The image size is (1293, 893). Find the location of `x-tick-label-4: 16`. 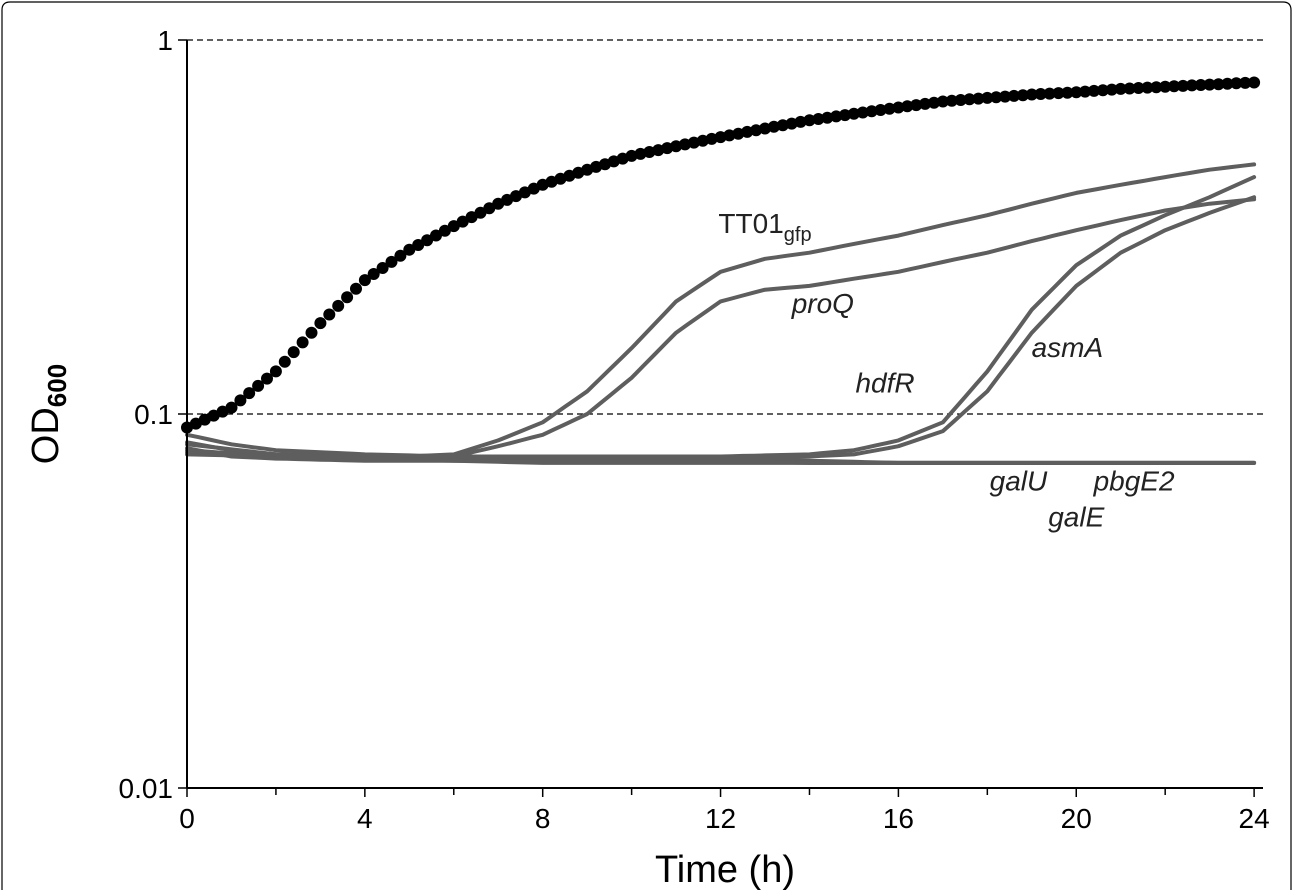

x-tick-label-4: 16 is located at coordinates (898, 818).